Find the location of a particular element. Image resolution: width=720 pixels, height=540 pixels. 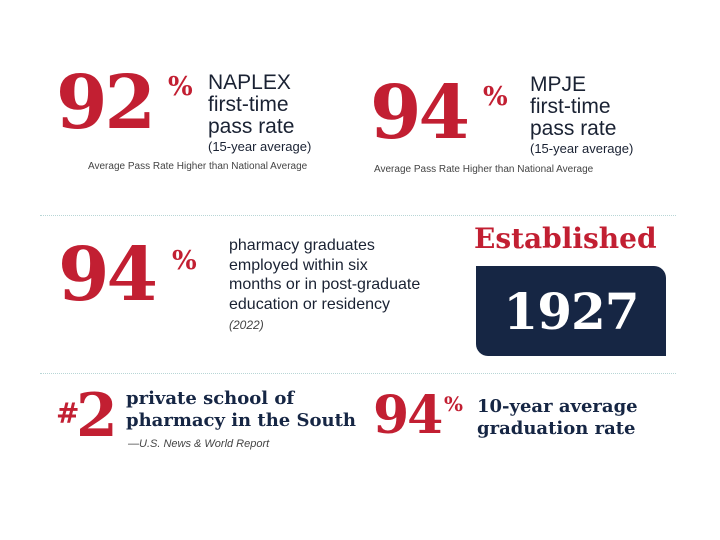

naplex-label-line3: pass rate is located at coordinates (251, 126).